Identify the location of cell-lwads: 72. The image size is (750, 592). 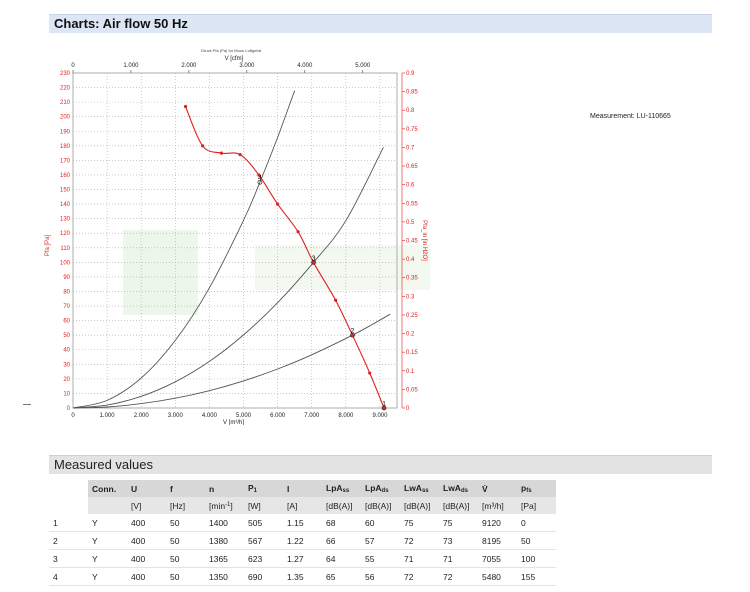
(458, 576).